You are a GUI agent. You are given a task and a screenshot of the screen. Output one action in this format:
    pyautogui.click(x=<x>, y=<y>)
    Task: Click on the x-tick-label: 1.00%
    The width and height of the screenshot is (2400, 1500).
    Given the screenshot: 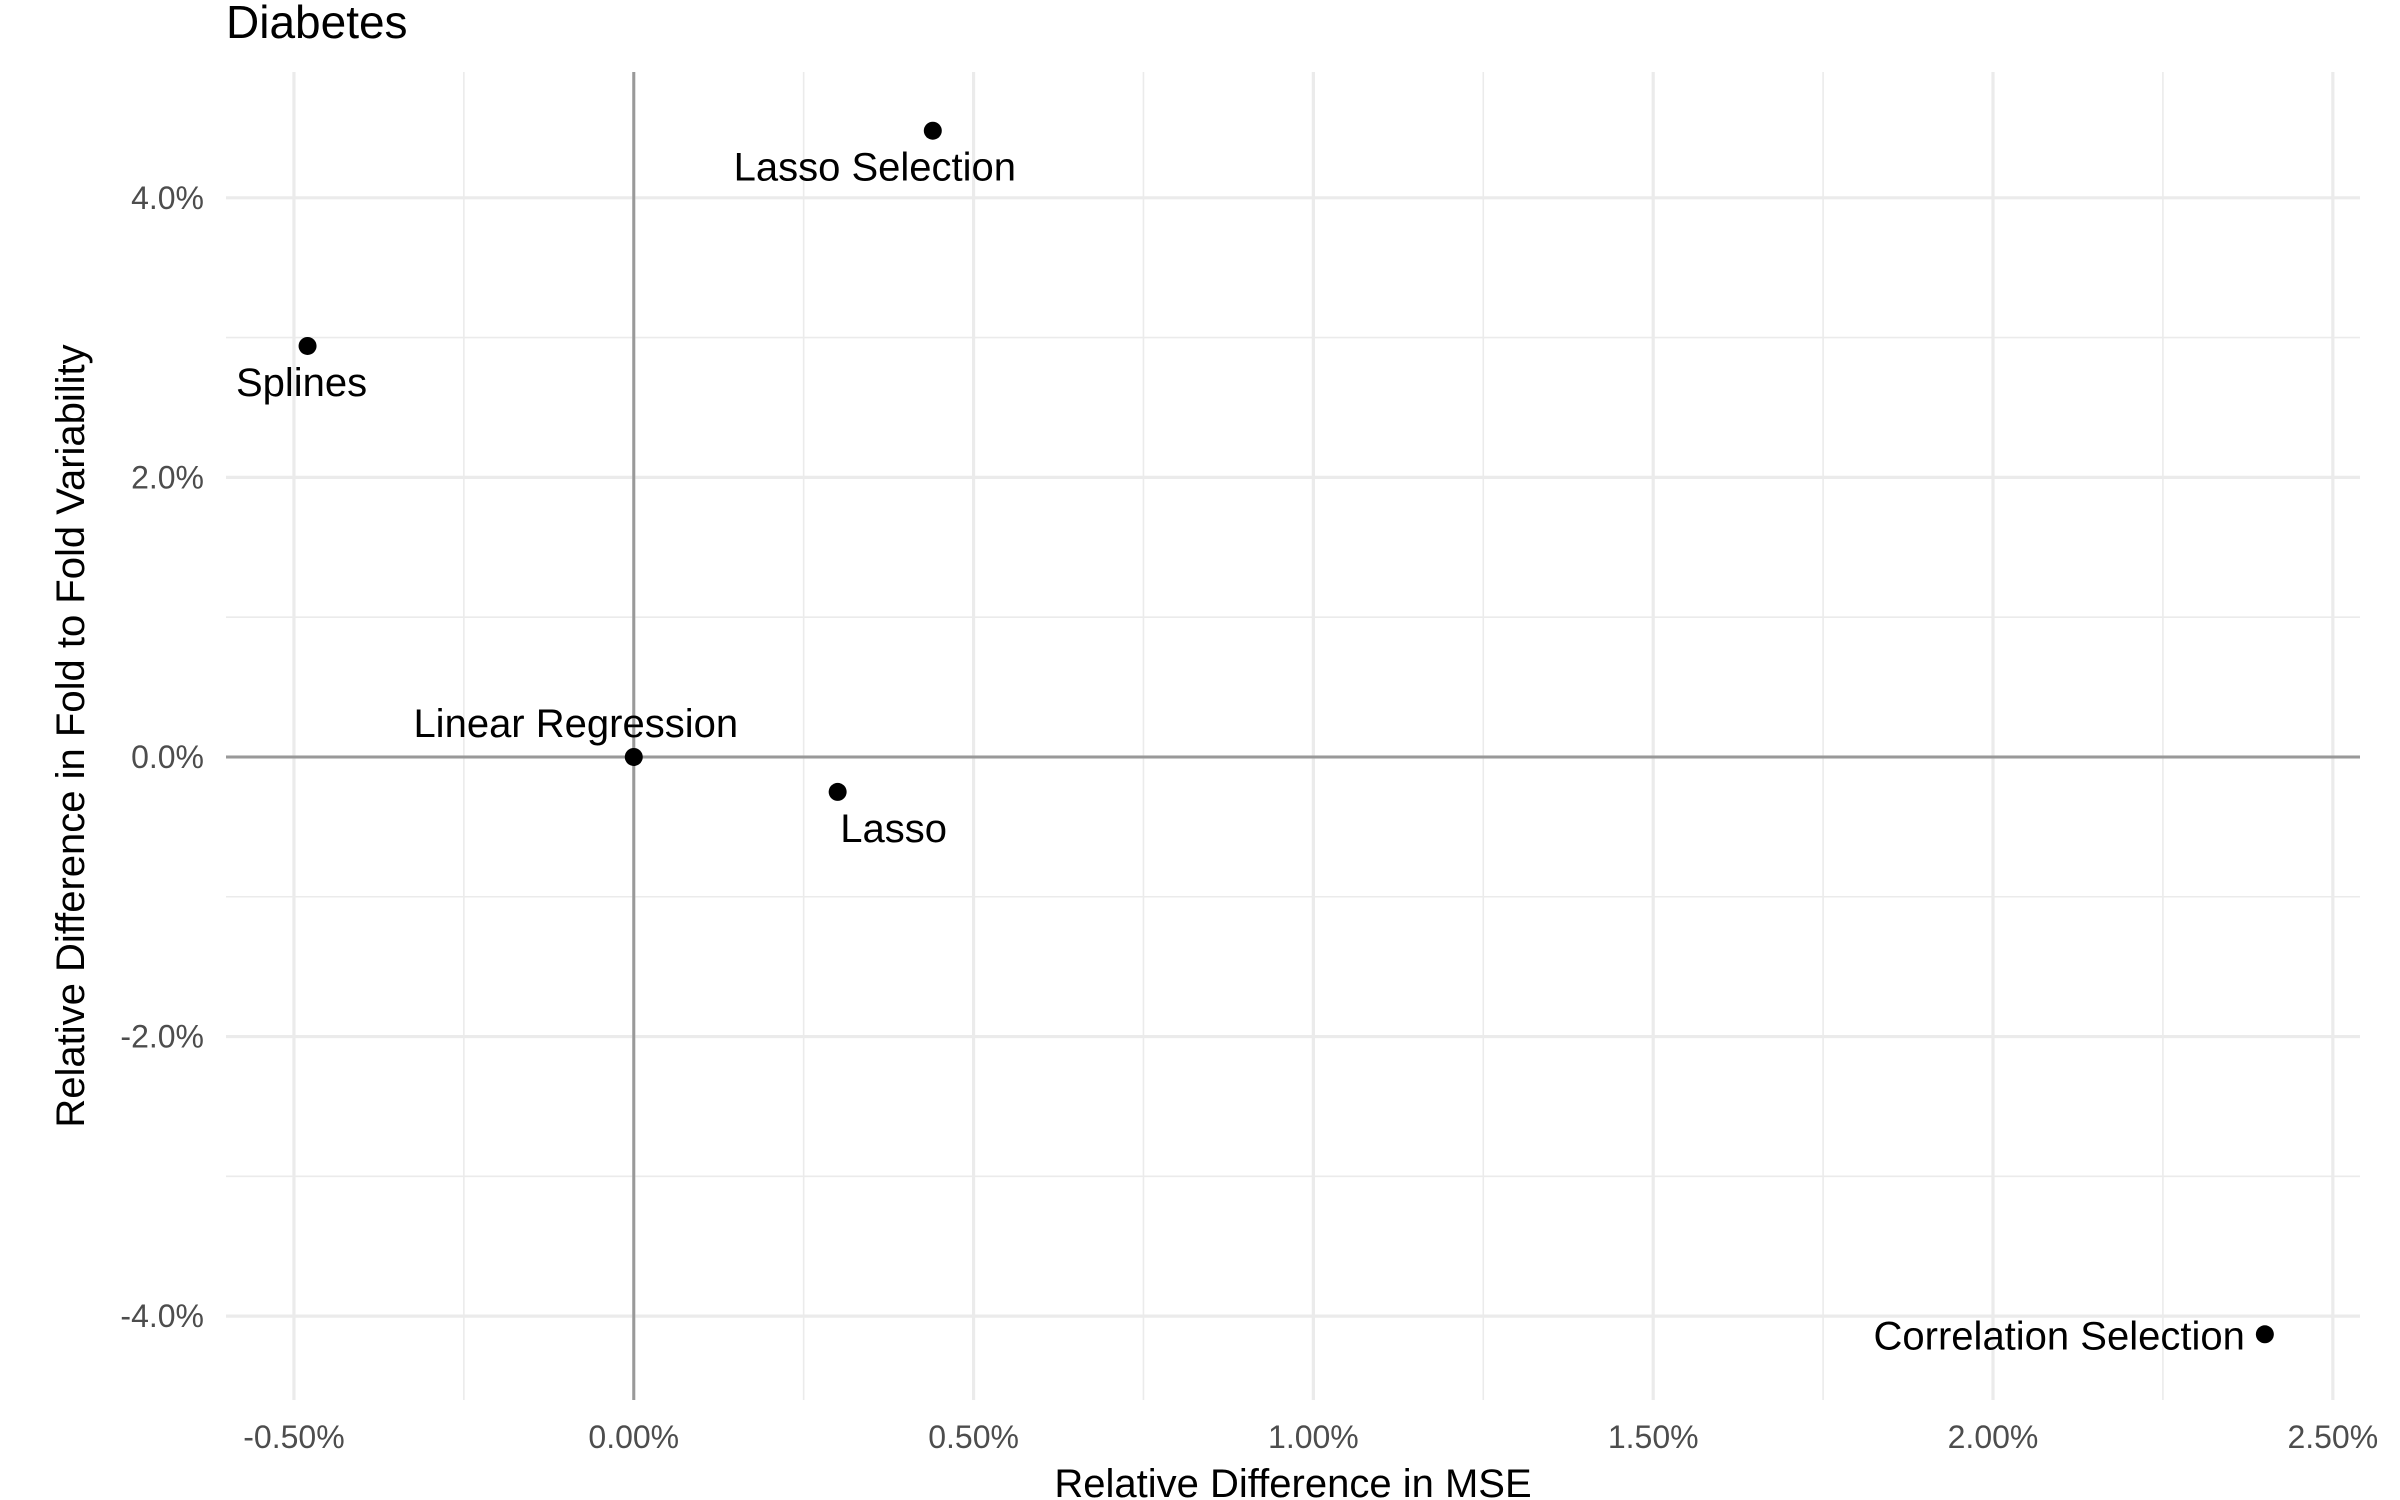 What is the action you would take?
    pyautogui.click(x=1313, y=1437)
    